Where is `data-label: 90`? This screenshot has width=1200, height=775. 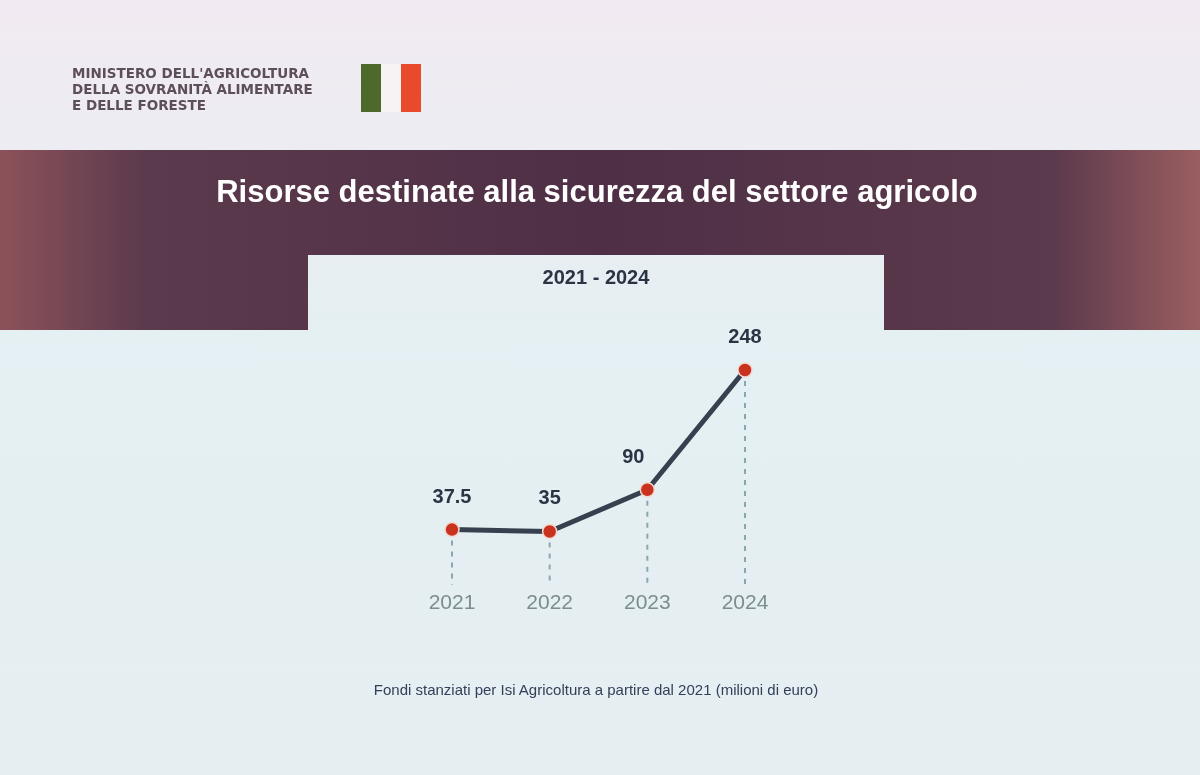
data-label: 90 is located at coordinates (633, 455).